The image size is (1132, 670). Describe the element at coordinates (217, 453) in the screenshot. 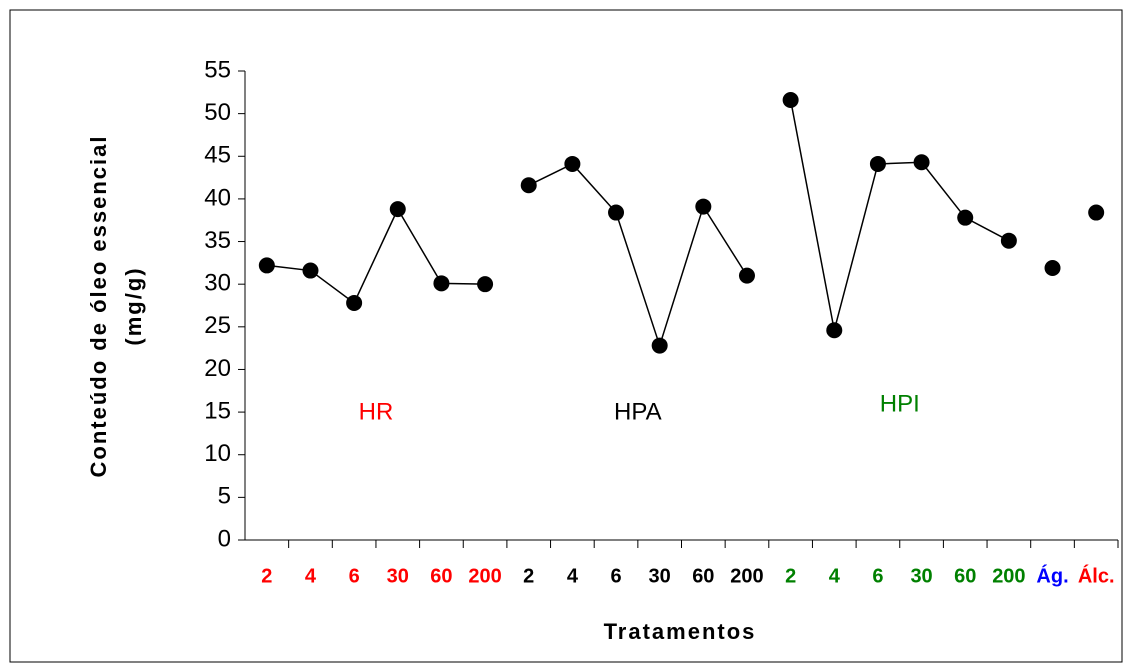

I see `y-tick-label: 10` at that location.